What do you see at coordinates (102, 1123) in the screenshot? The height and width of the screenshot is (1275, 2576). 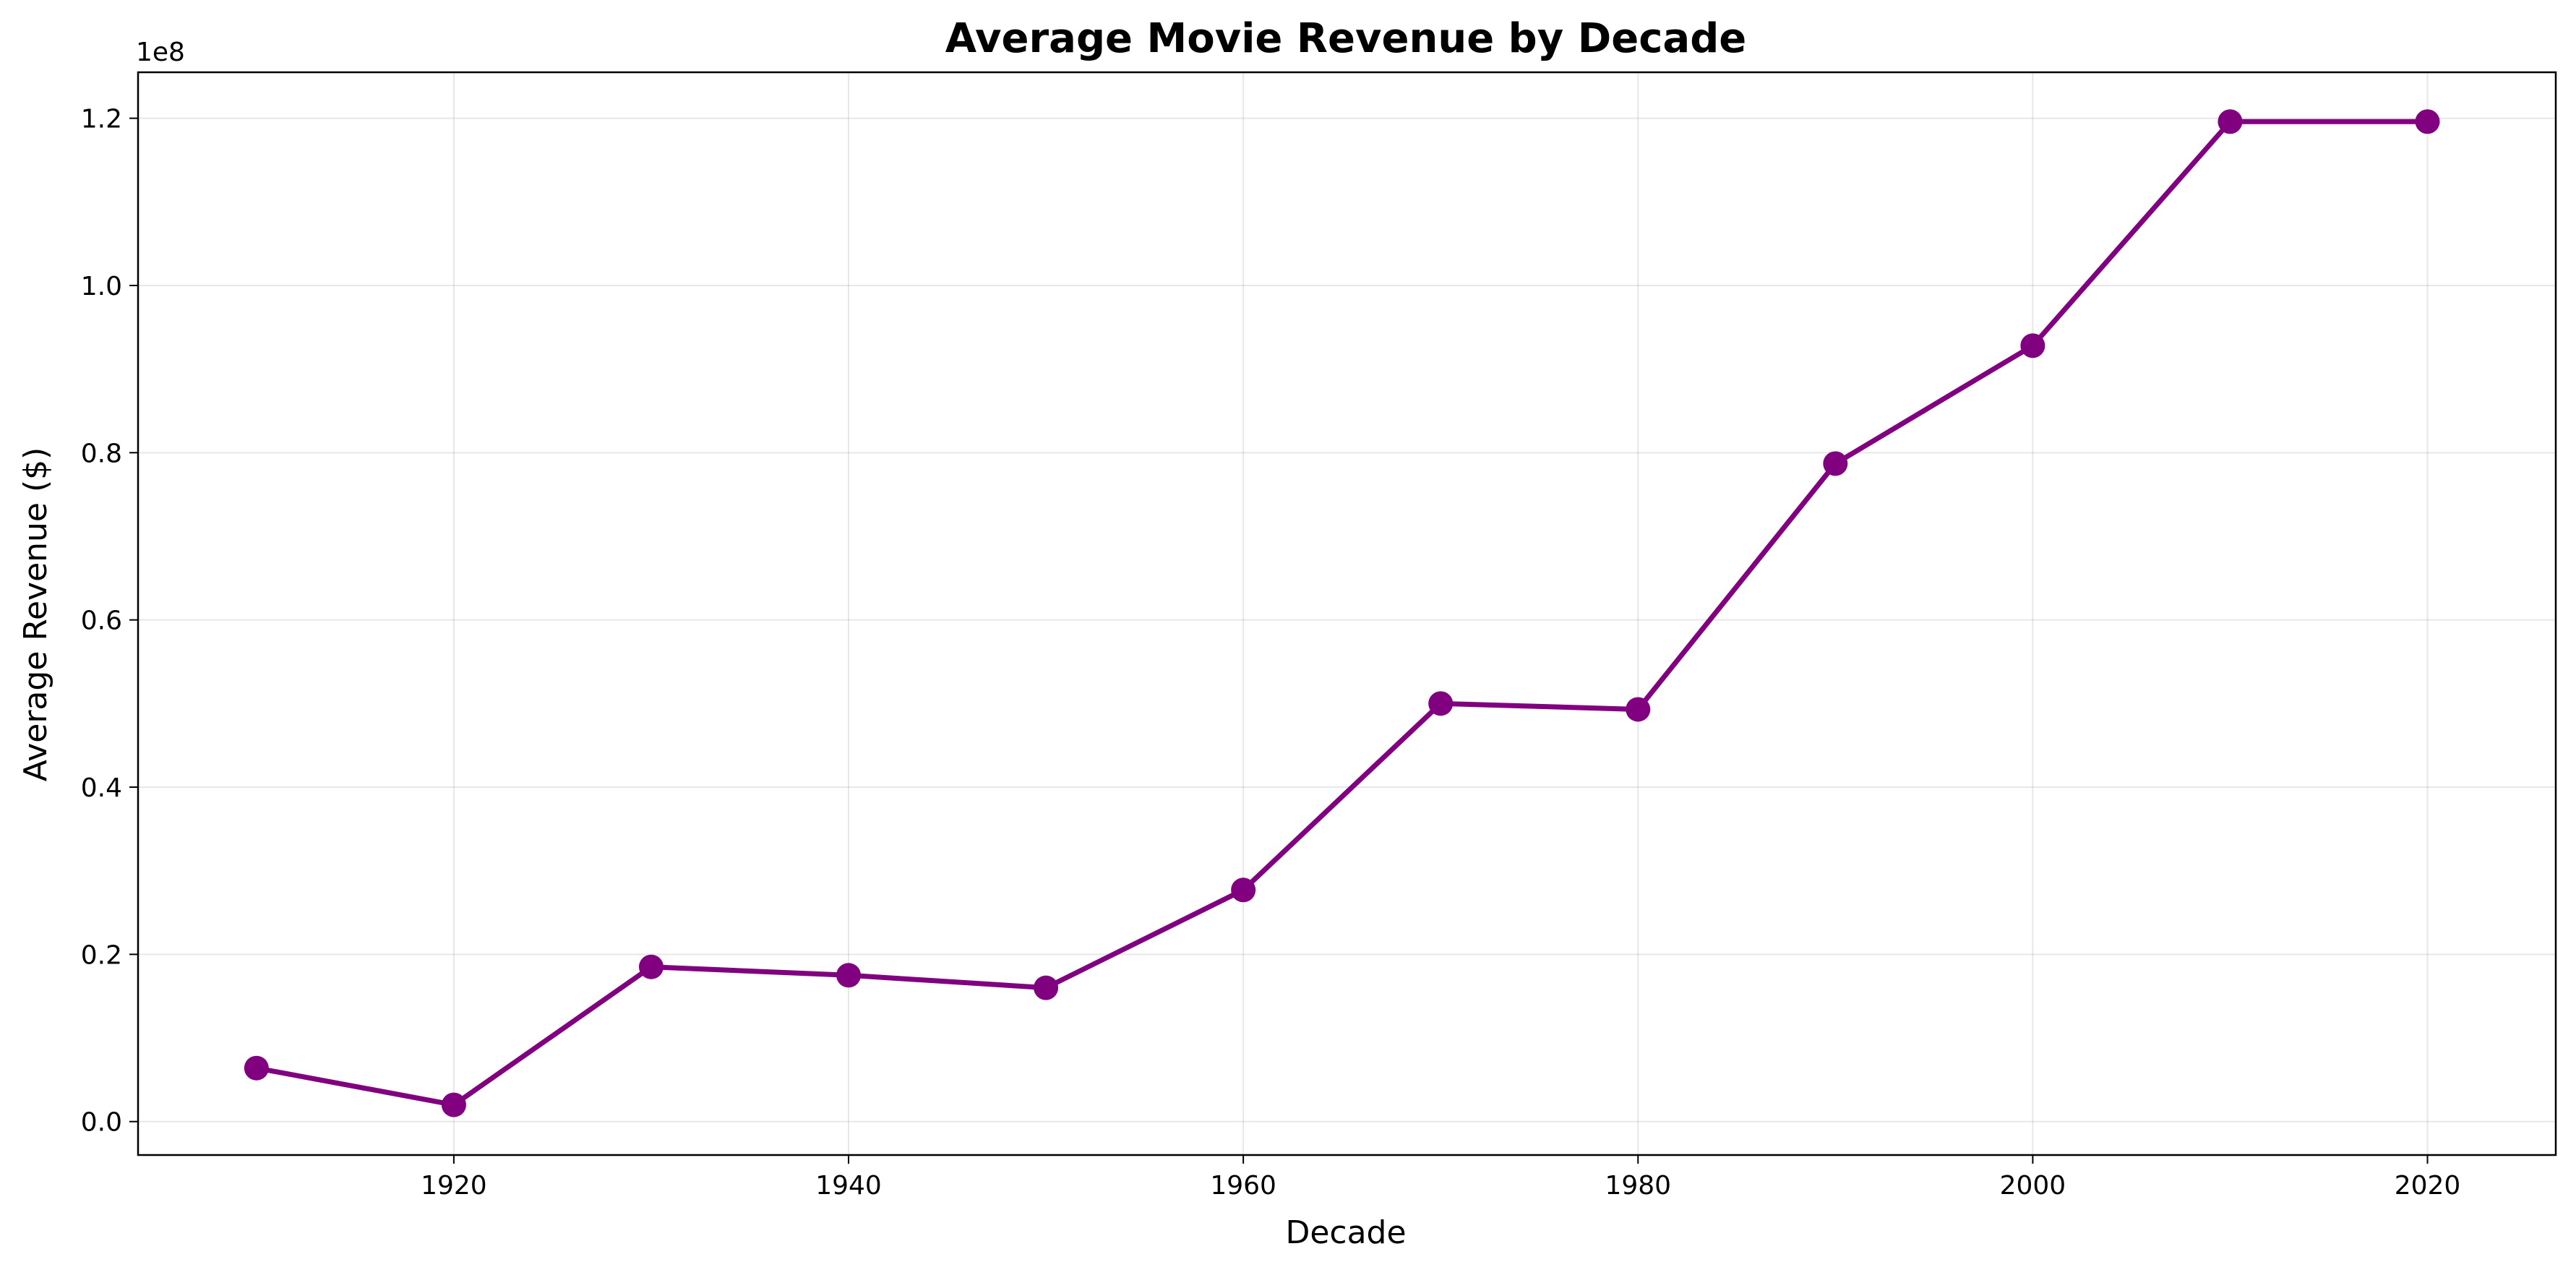 I see `y-tick-label: 0.0` at bounding box center [102, 1123].